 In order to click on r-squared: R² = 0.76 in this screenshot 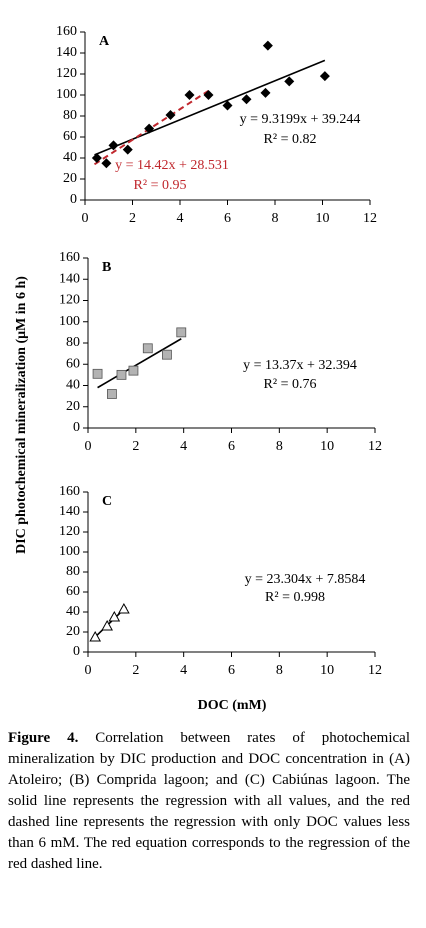, I will do `click(290, 384)`.